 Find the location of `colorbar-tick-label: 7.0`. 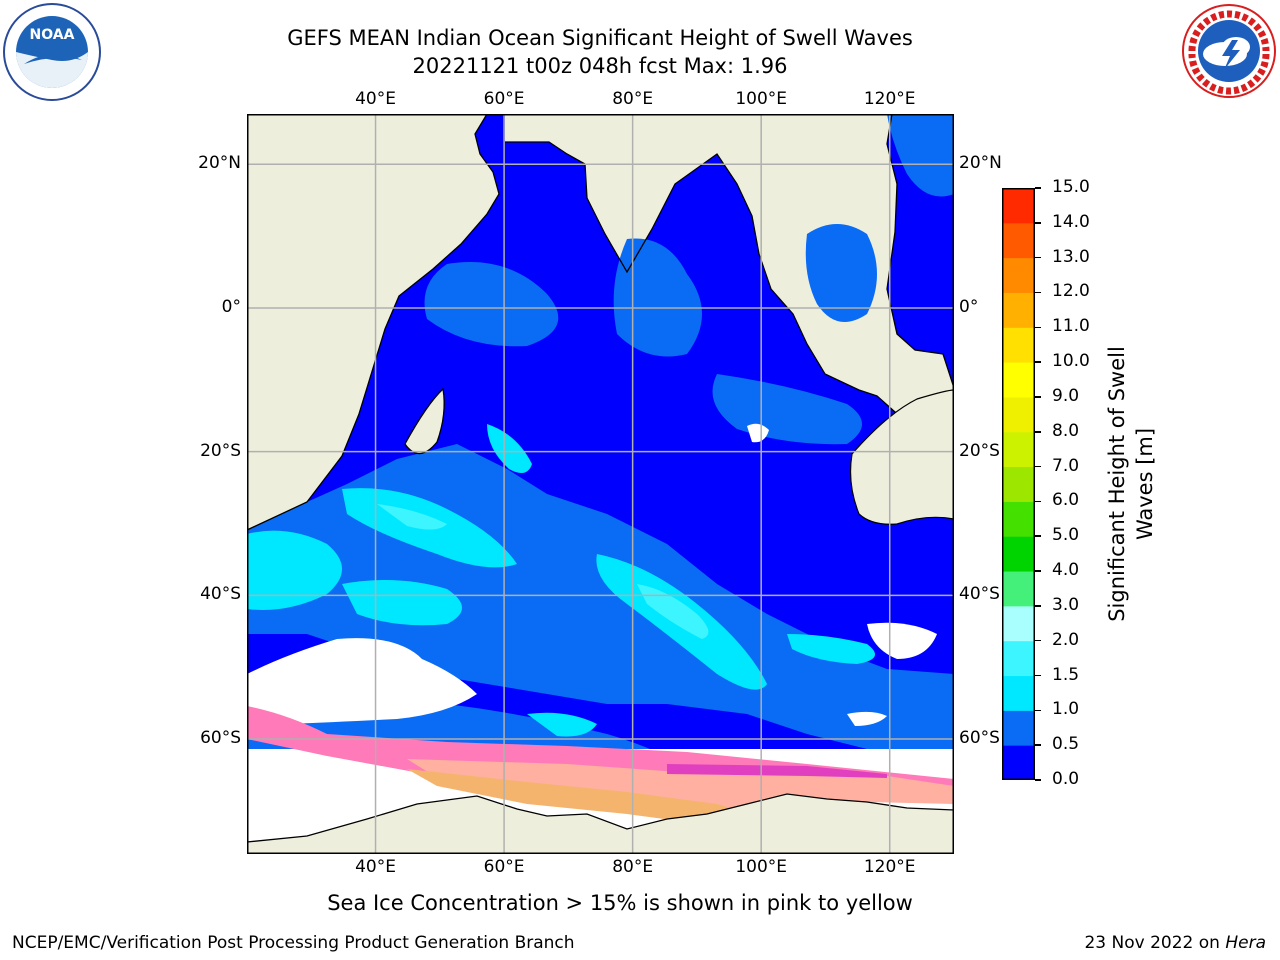

colorbar-tick-label: 7.0 is located at coordinates (1066, 465).